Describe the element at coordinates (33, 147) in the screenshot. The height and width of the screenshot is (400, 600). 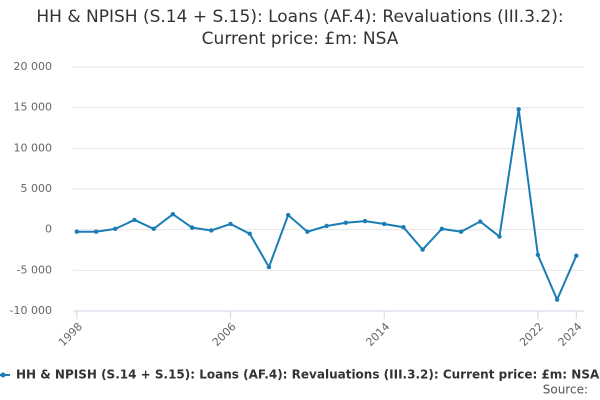
I see `y-tick-label: 10 000` at that location.